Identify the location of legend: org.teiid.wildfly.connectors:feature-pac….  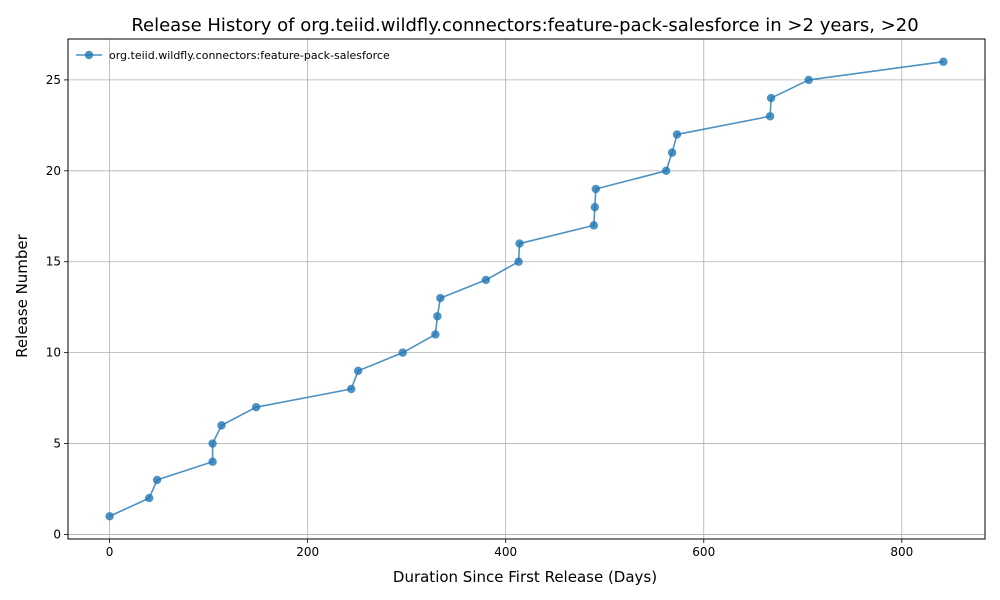
(233, 55).